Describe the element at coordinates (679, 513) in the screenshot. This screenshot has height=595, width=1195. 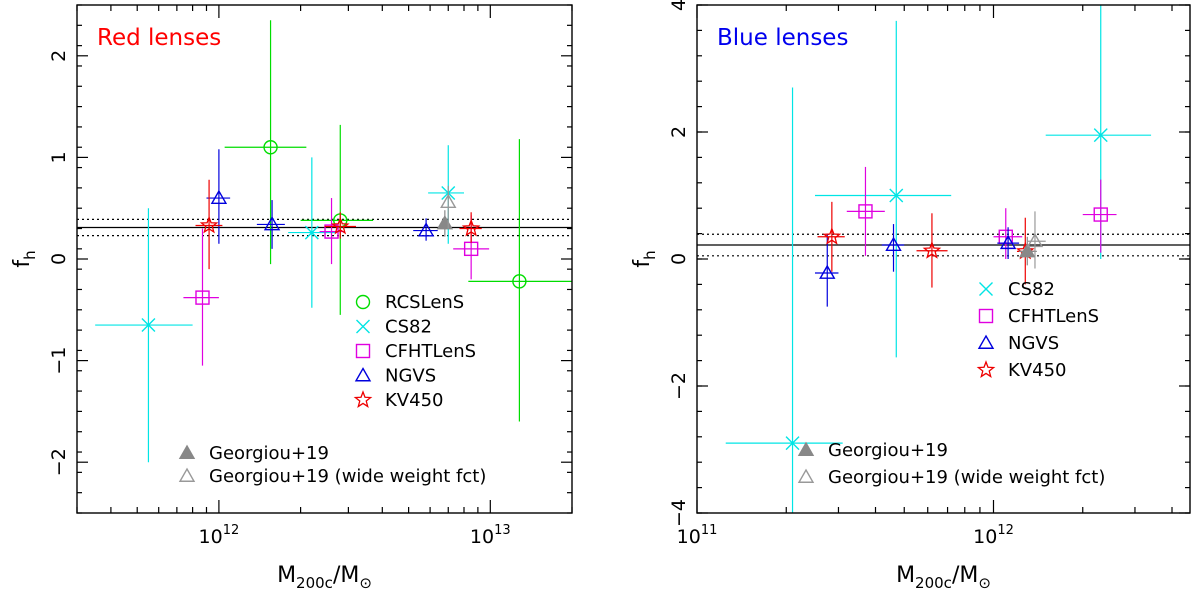
I see `y-tick-label: −4` at that location.